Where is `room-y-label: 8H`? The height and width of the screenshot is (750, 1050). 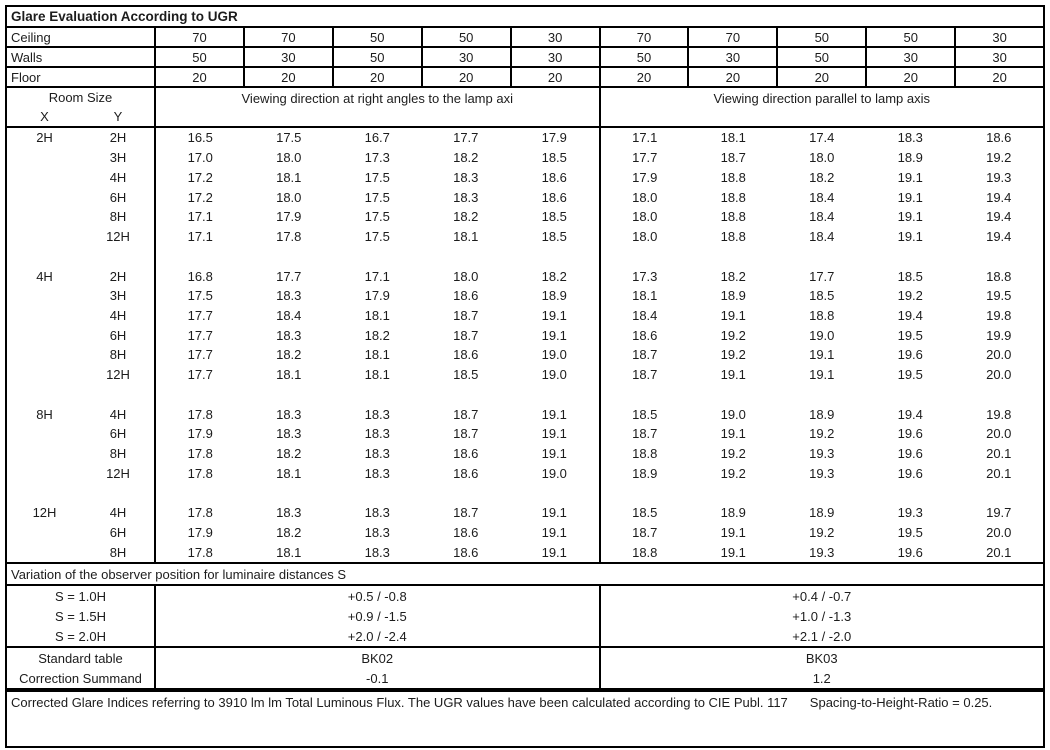
room-y-label: 8H is located at coordinates (119, 453).